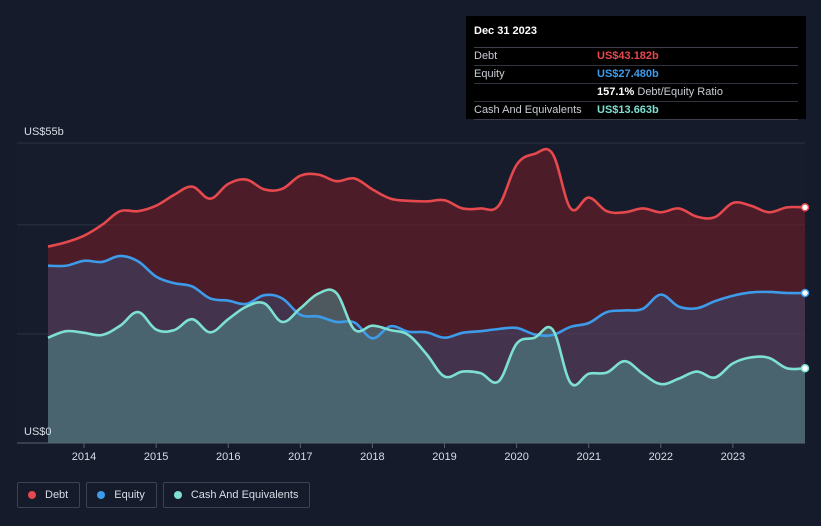 This screenshot has height=526, width=821. I want to click on tooltip-ratio: 157.1% Debt/Equity Ratio, so click(660, 92).